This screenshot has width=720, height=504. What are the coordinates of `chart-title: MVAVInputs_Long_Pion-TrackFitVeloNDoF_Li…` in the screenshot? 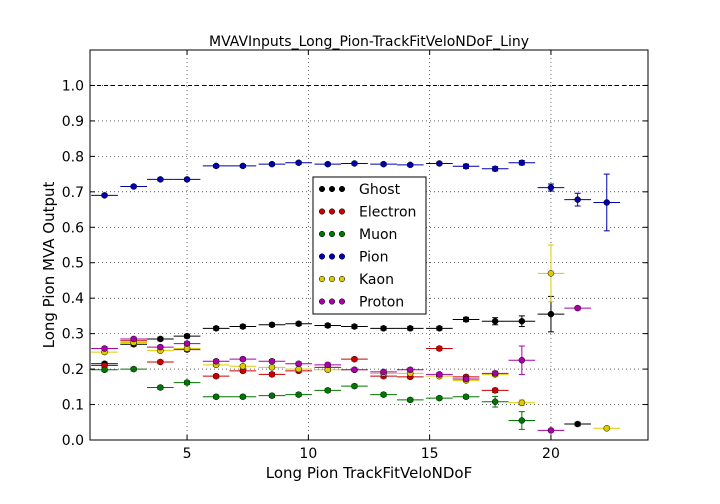 It's located at (369, 42).